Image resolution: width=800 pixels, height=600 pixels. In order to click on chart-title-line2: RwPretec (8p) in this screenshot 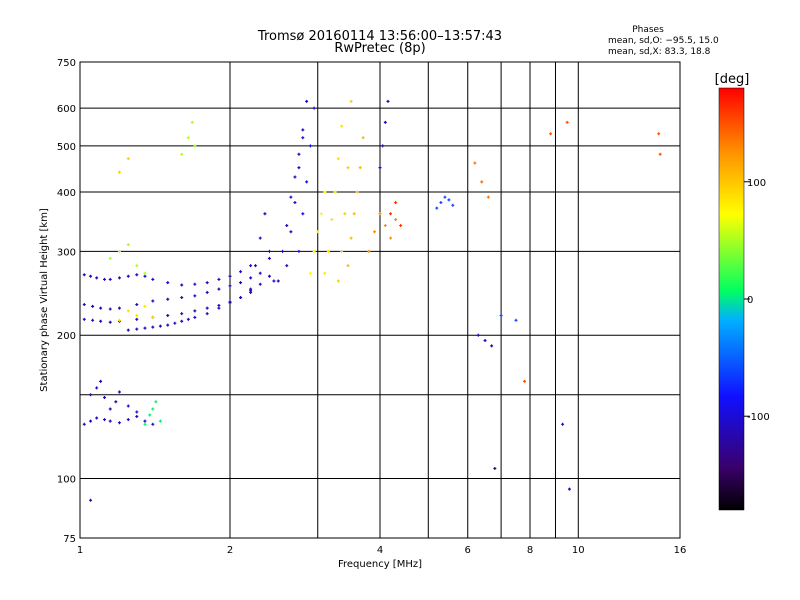, I will do `click(379, 48)`.